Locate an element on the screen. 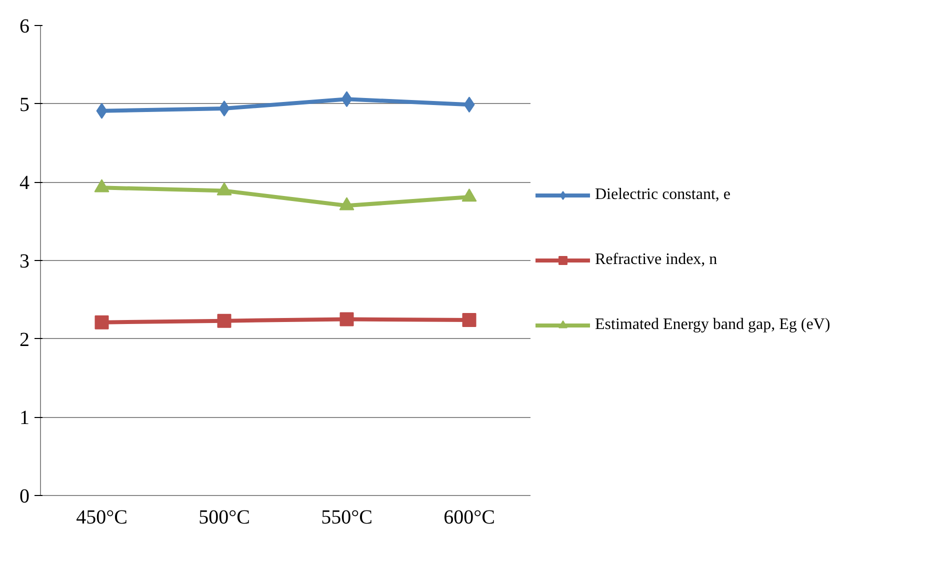  x-tick-label: 600°C is located at coordinates (469, 517).